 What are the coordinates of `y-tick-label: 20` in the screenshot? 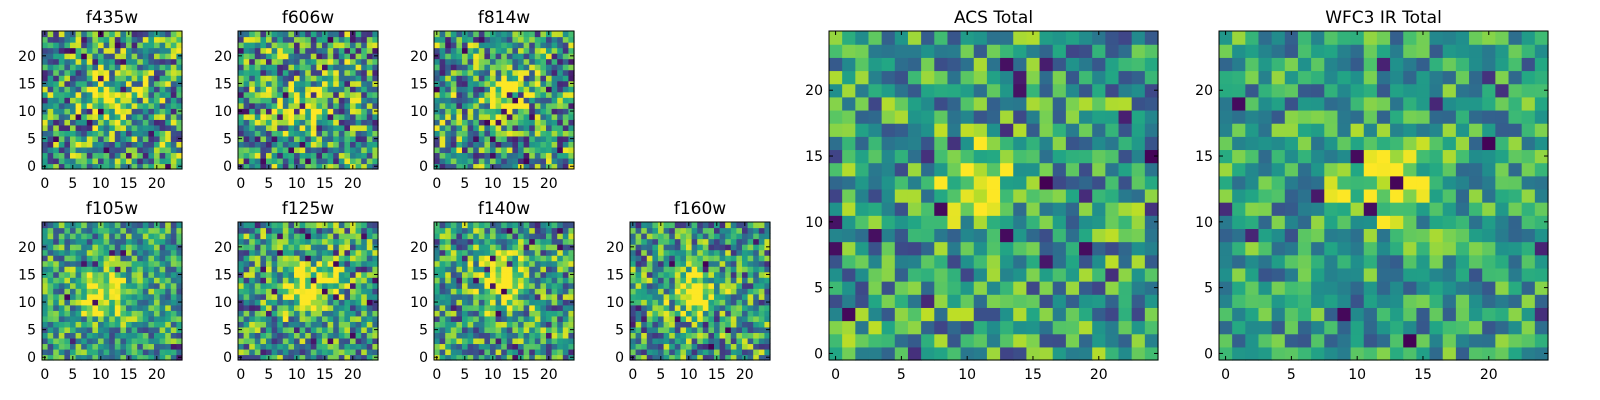 It's located at (223, 248).